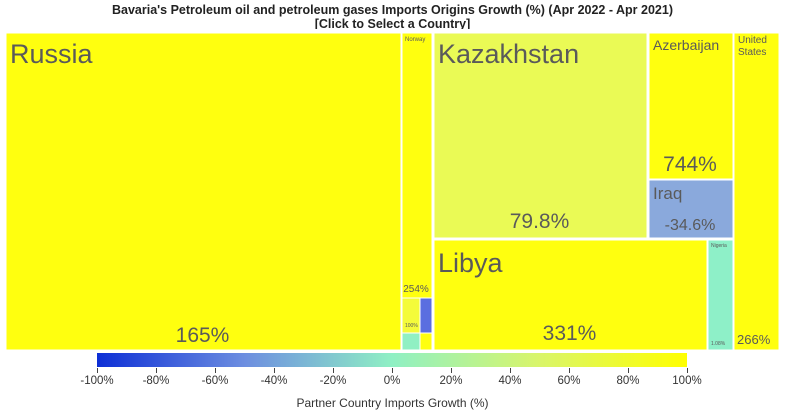 The height and width of the screenshot is (415, 785). What do you see at coordinates (97, 381) in the screenshot?
I see `colorbar-tick-label: -100%` at bounding box center [97, 381].